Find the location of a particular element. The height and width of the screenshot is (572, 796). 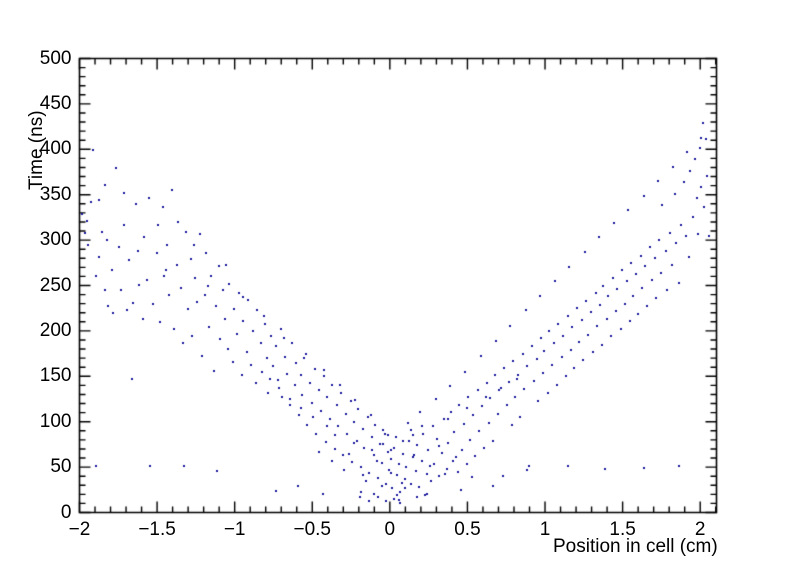

y-axis-tick-label: 0 is located at coordinates (66, 512).